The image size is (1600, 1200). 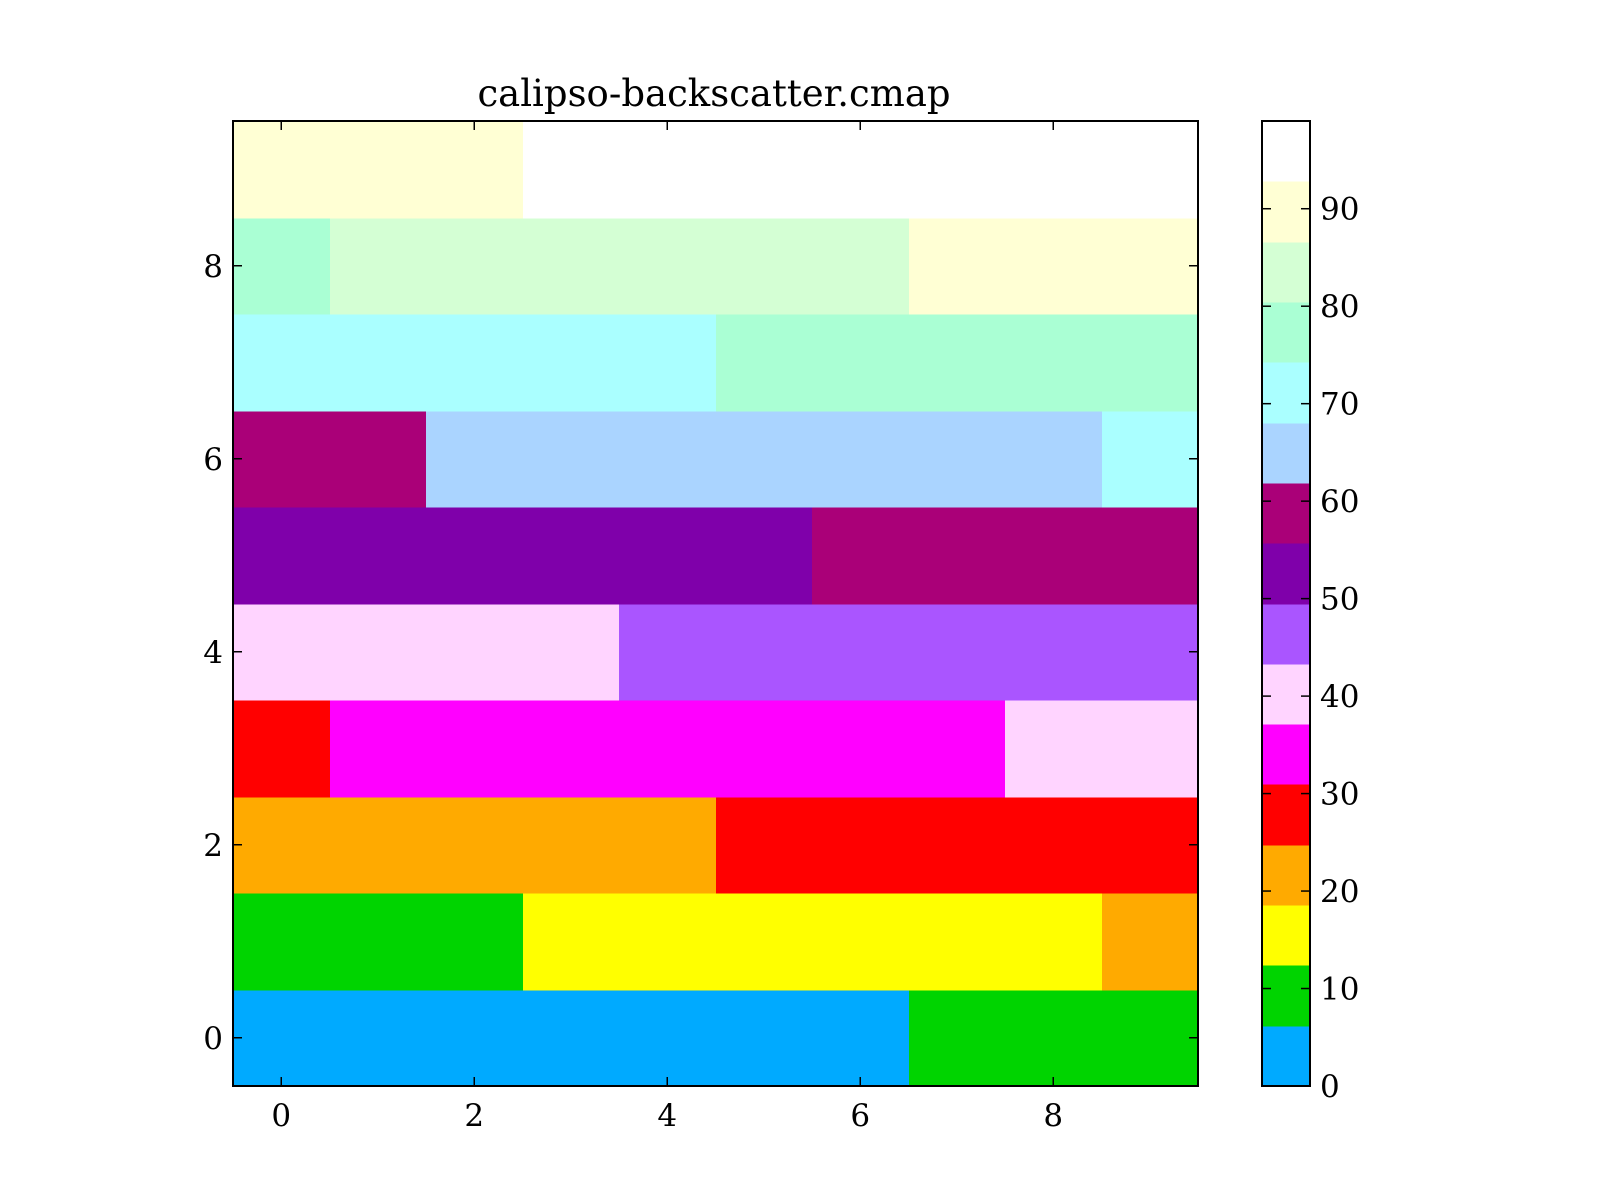 I want to click on x-tick-label: 6, so click(x=860, y=1116).